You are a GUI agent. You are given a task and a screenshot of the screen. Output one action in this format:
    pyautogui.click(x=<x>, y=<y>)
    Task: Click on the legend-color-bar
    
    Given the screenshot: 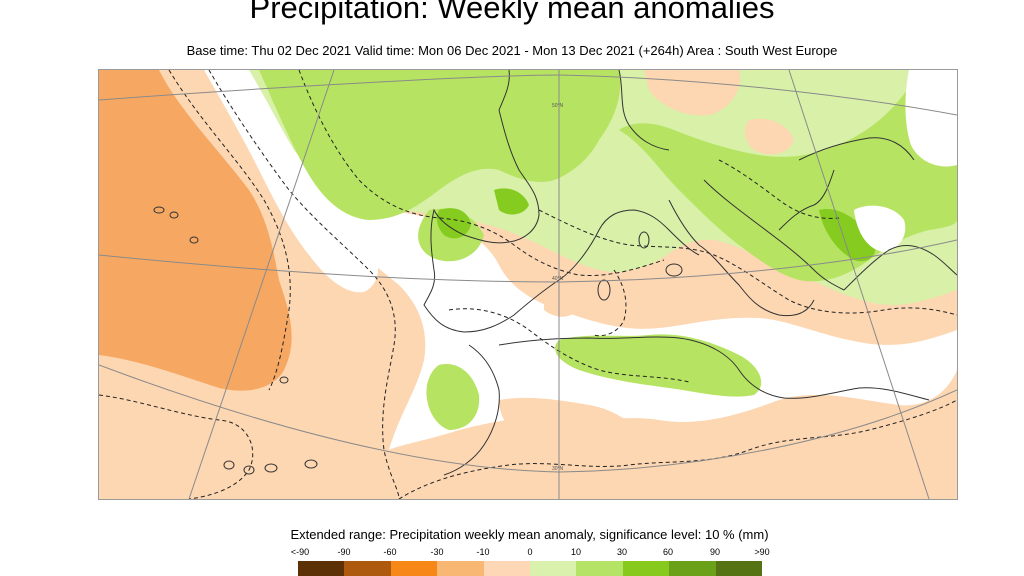 What is the action you would take?
    pyautogui.click(x=530, y=568)
    